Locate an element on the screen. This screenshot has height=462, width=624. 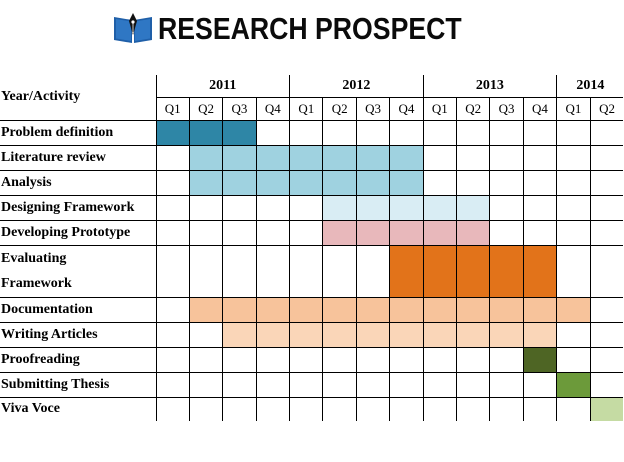
activity-label: Viva Voce is located at coordinates (78, 408).